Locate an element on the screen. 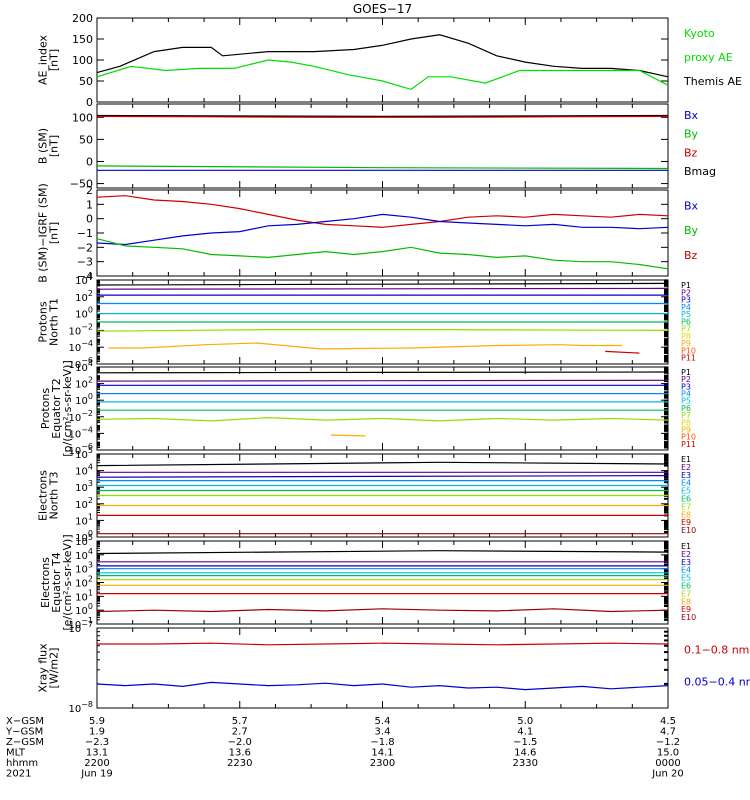  series-p7 is located at coordinates (382, 330).